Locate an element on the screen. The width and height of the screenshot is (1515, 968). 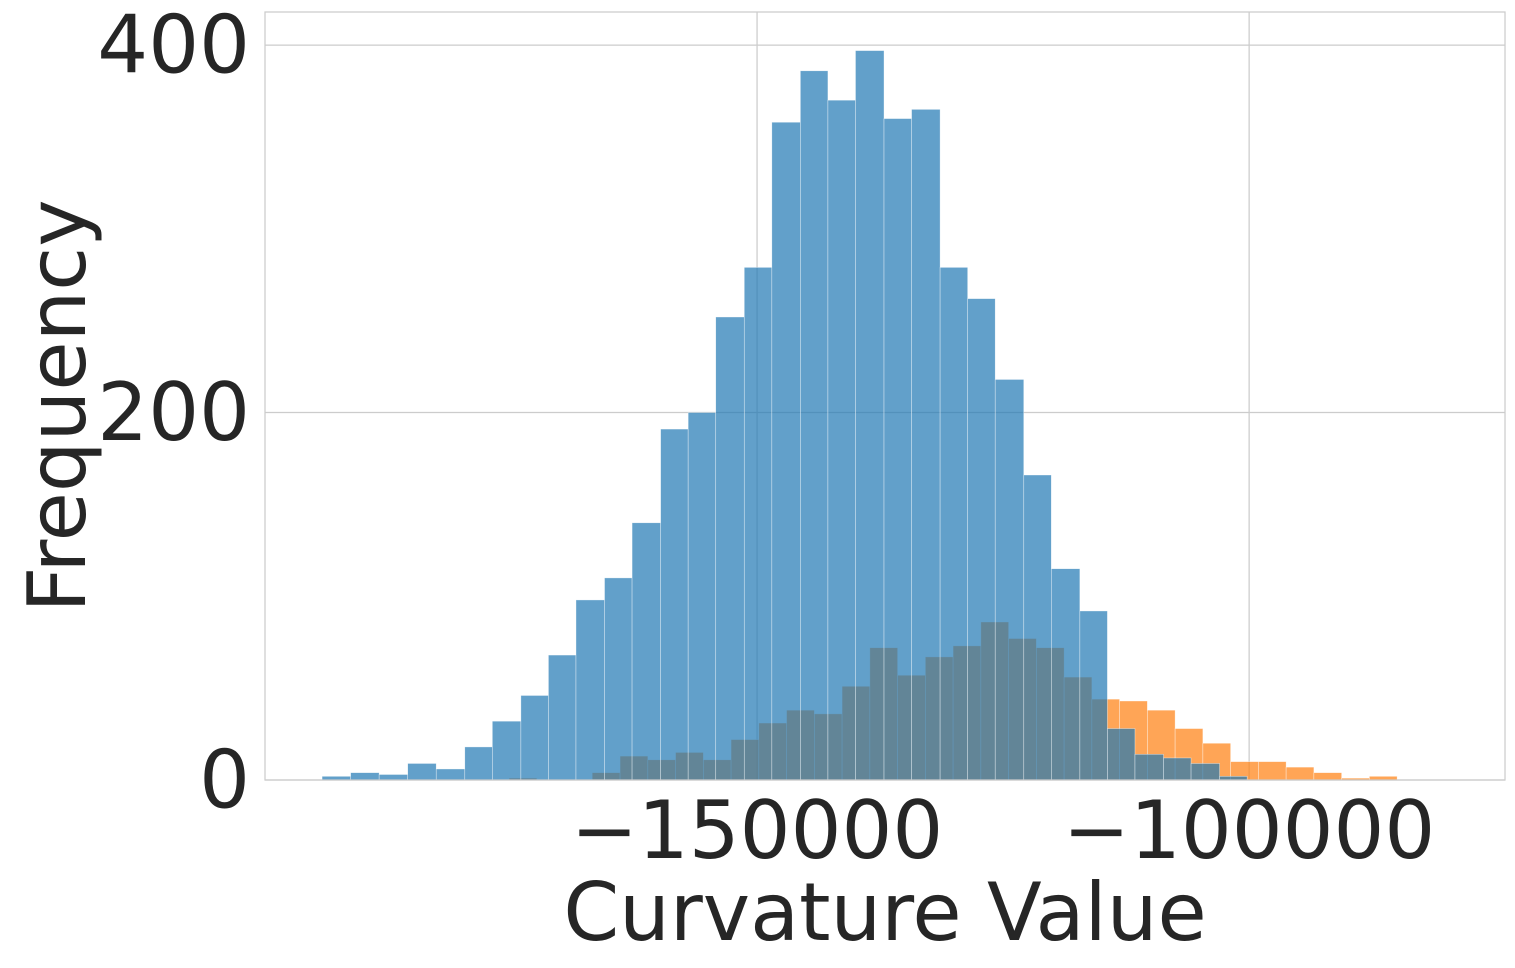
y-tick-label: 0 is located at coordinates (224, 780).